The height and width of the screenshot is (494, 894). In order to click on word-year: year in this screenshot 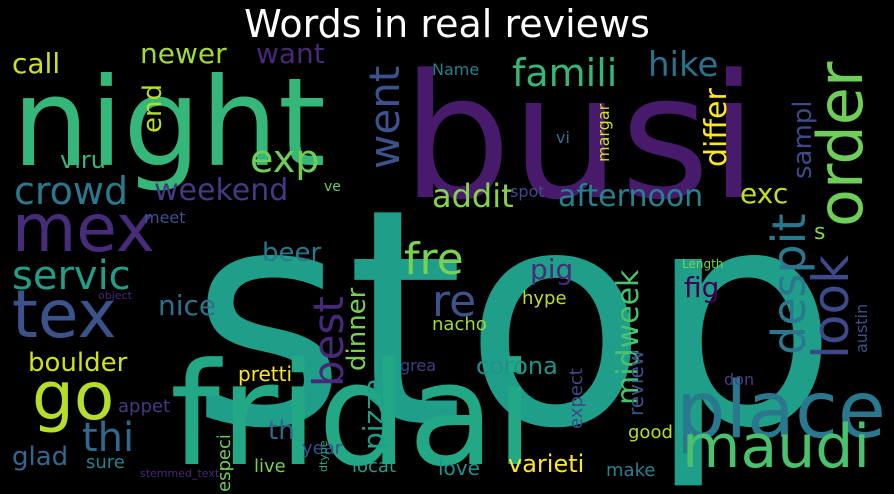, I will do `click(322, 448)`.